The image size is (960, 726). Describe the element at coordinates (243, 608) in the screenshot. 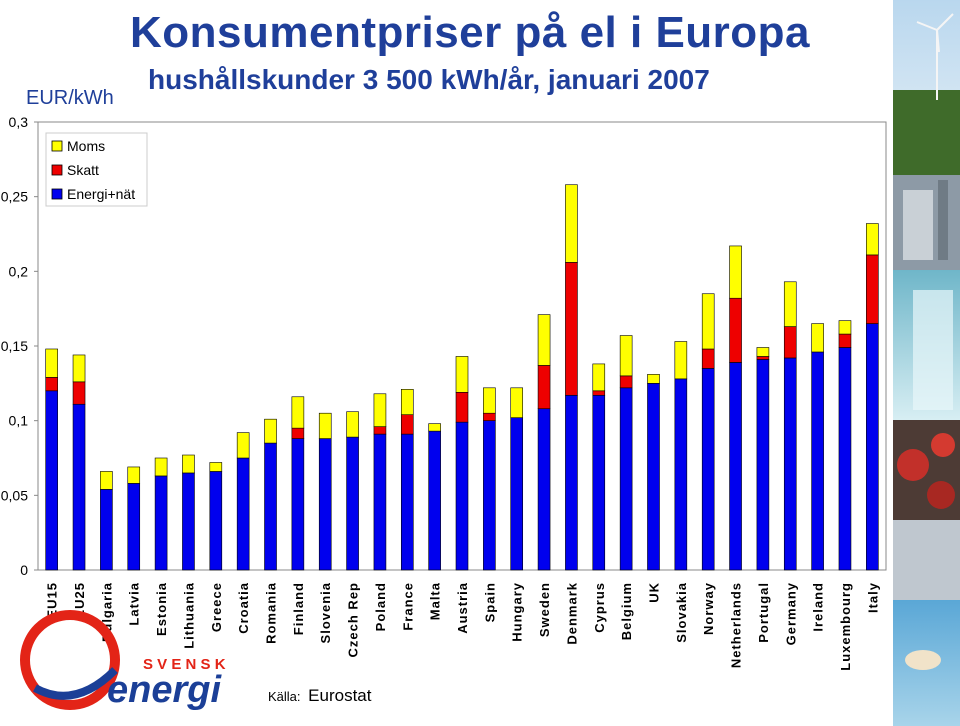

I see `x-tick-label: Croatia` at that location.